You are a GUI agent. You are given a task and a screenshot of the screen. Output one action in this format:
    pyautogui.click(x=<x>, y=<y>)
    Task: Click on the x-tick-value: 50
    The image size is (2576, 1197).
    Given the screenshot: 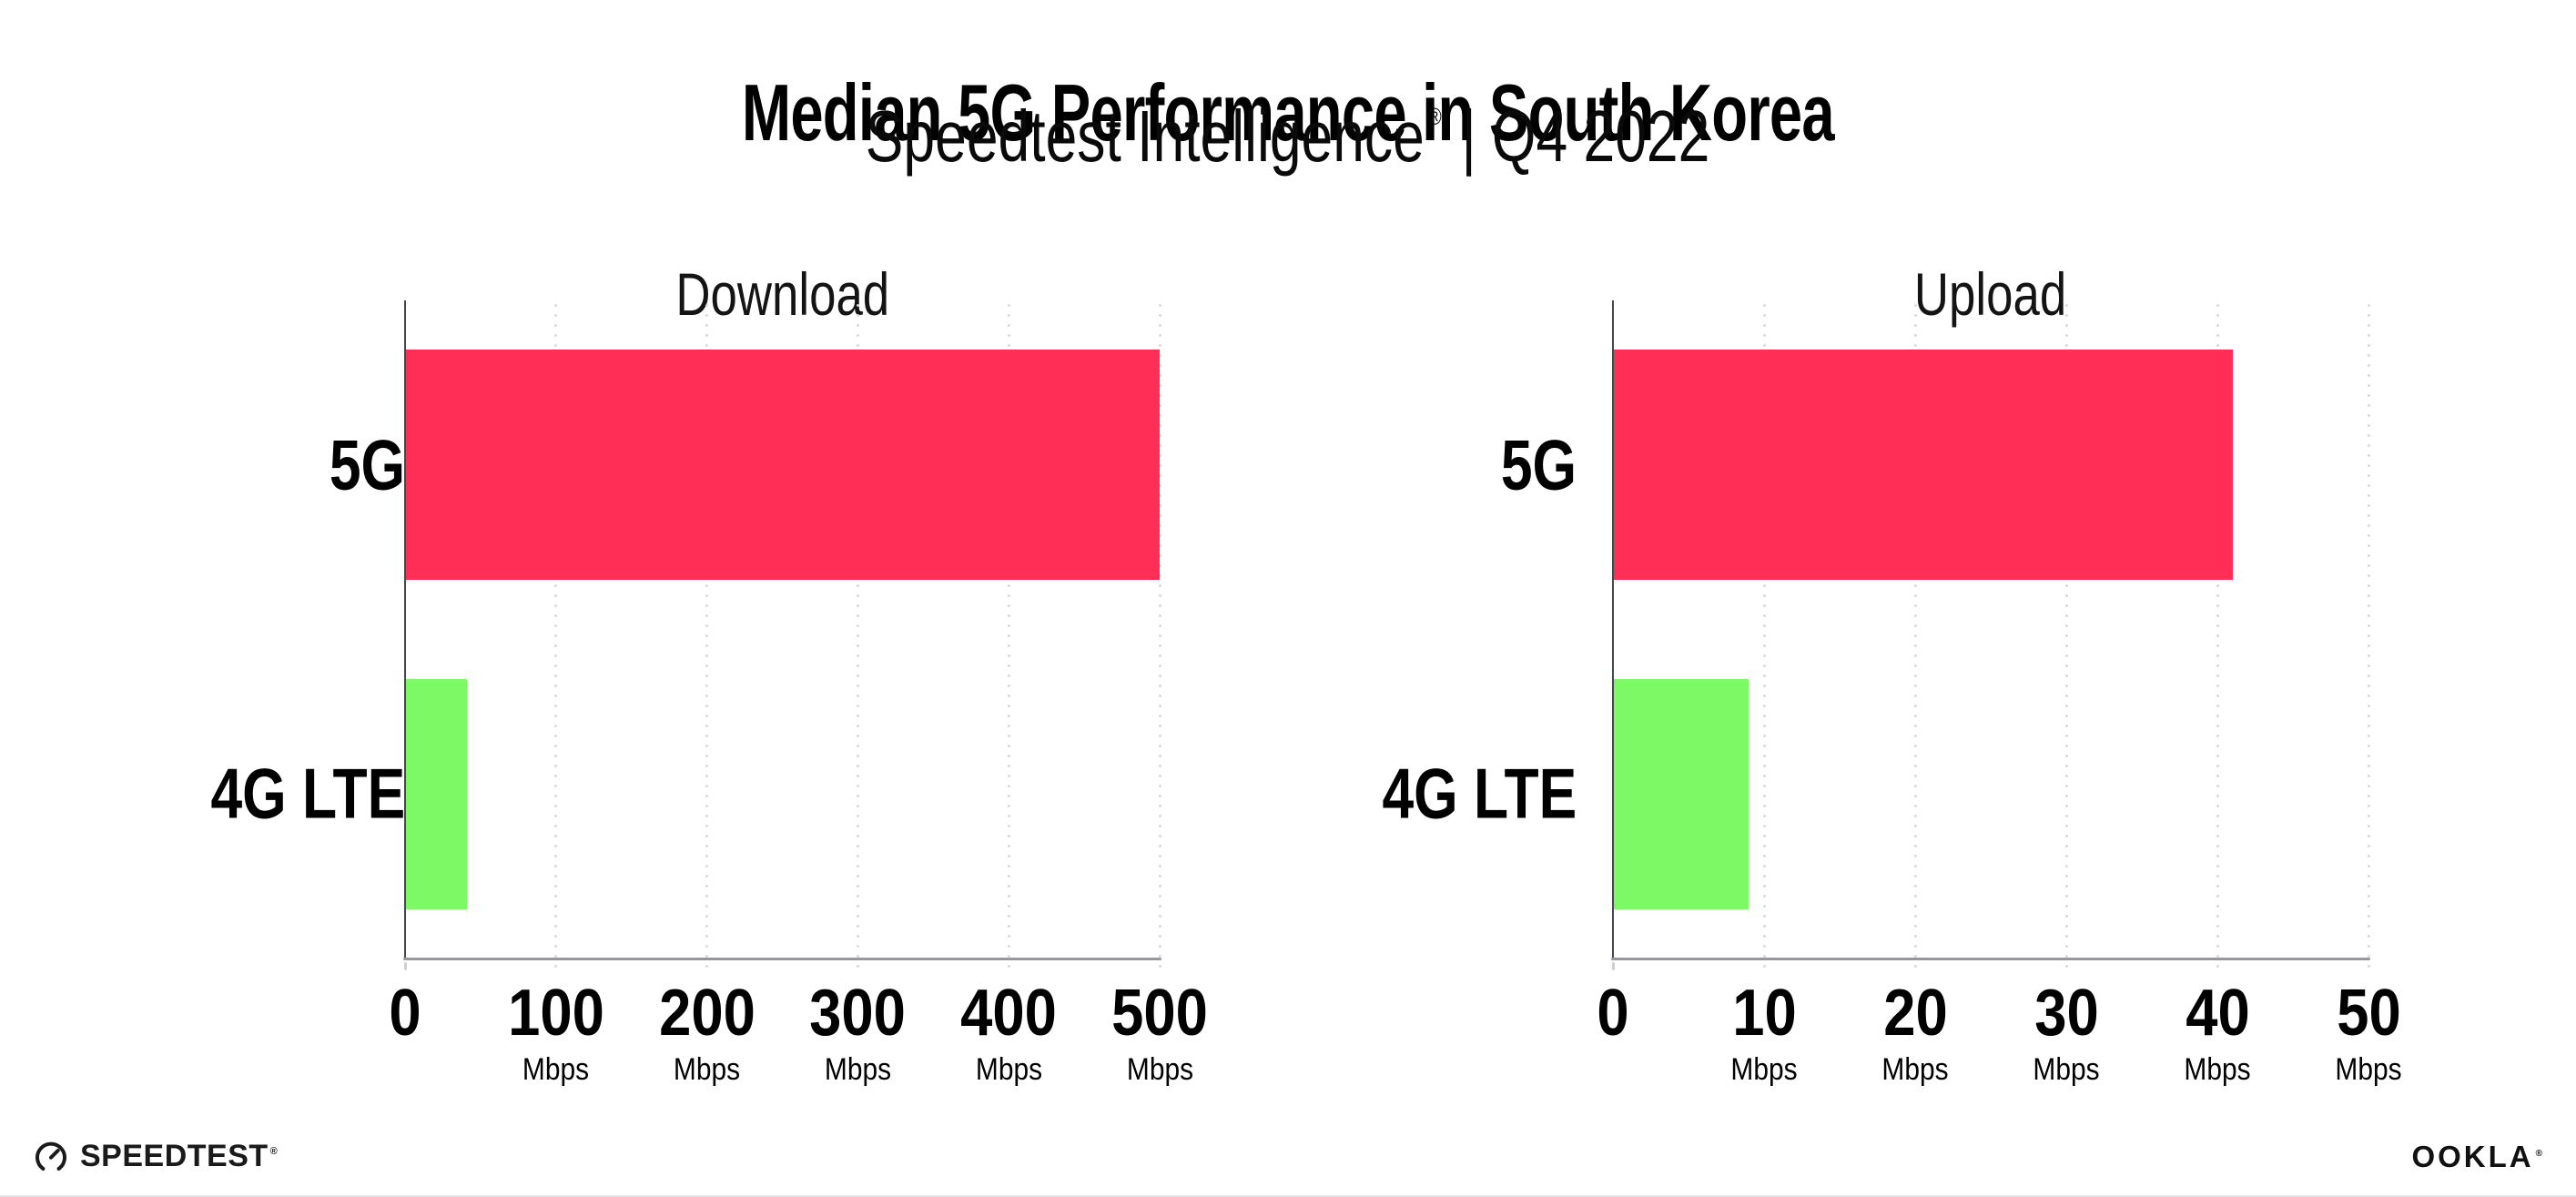 What is the action you would take?
    pyautogui.click(x=2368, y=1014)
    